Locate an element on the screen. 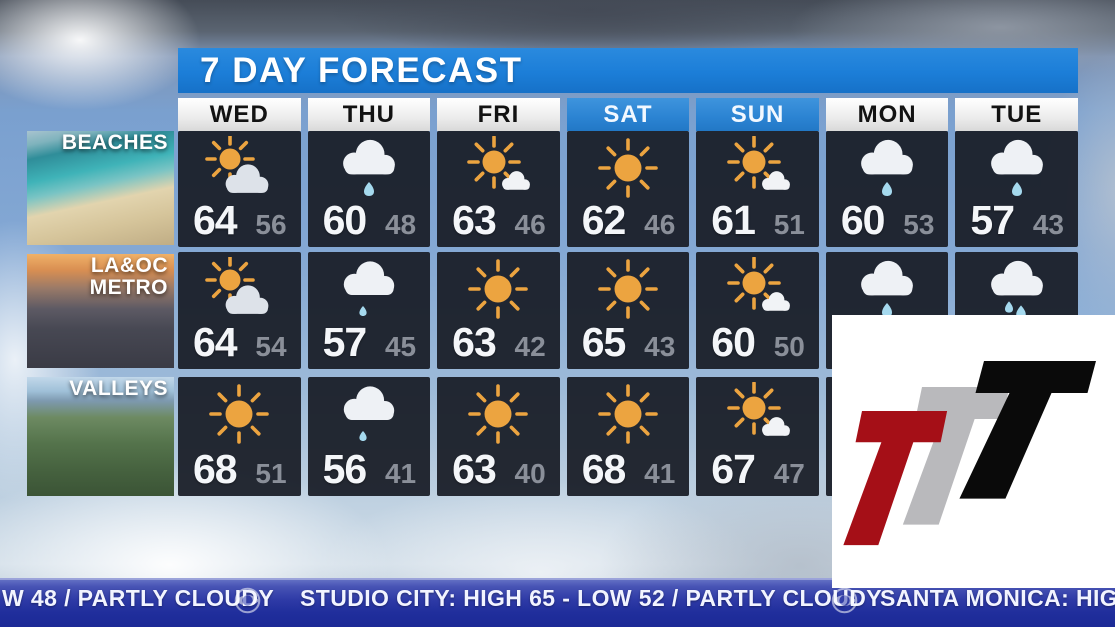 The height and width of the screenshot is (627, 1115). low-temp: 45 is located at coordinates (400, 346).